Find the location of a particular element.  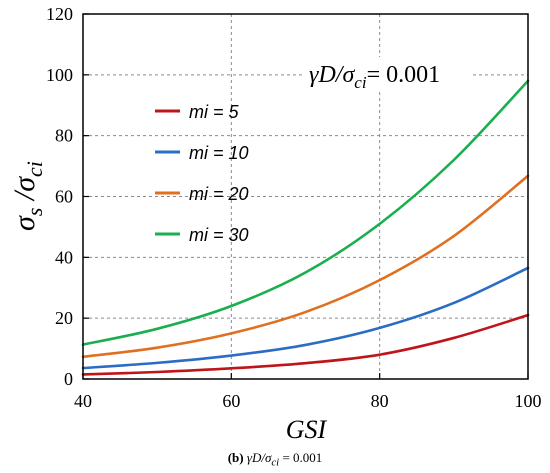

annotation-suffix: = 0.001 is located at coordinates (404, 75).